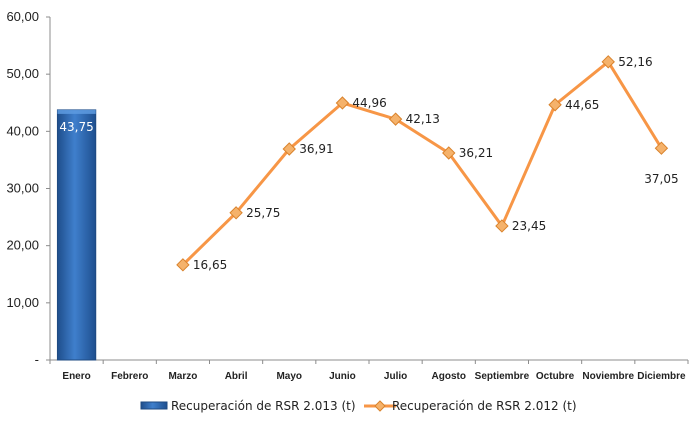 This screenshot has width=693, height=428. What do you see at coordinates (608, 376) in the screenshot?
I see `x-tick-label: Noviembre` at bounding box center [608, 376].